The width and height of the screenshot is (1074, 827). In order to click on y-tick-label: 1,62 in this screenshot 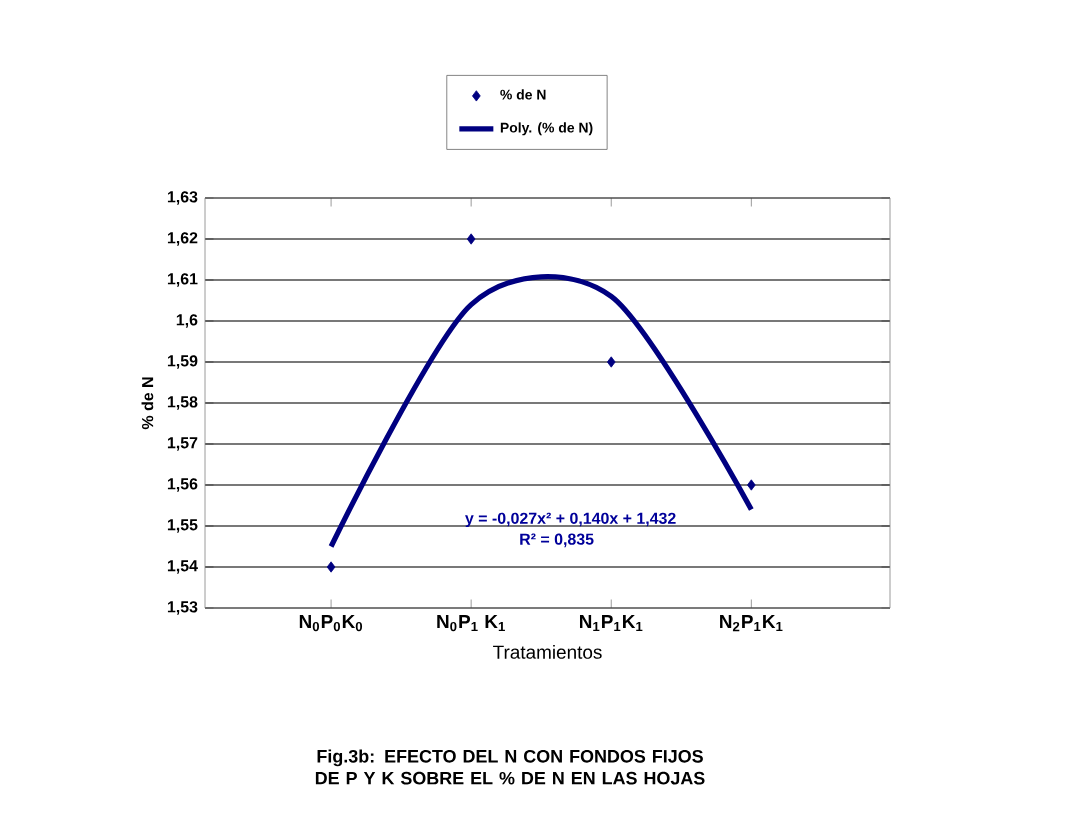, I will do `click(182, 239)`.